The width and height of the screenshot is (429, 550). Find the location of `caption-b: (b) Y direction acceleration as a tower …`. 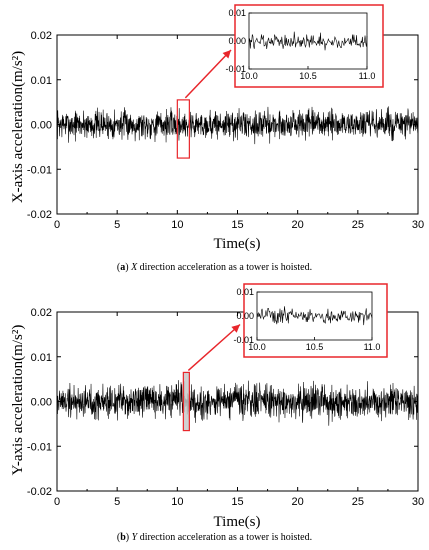

caption-b: (b) Y direction acceleration as a tower … is located at coordinates (214, 537).